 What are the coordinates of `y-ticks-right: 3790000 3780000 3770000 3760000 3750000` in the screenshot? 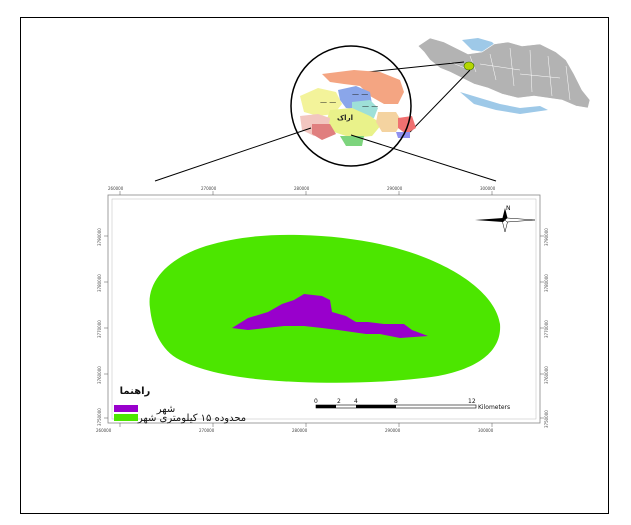 It's located at (544, 328).